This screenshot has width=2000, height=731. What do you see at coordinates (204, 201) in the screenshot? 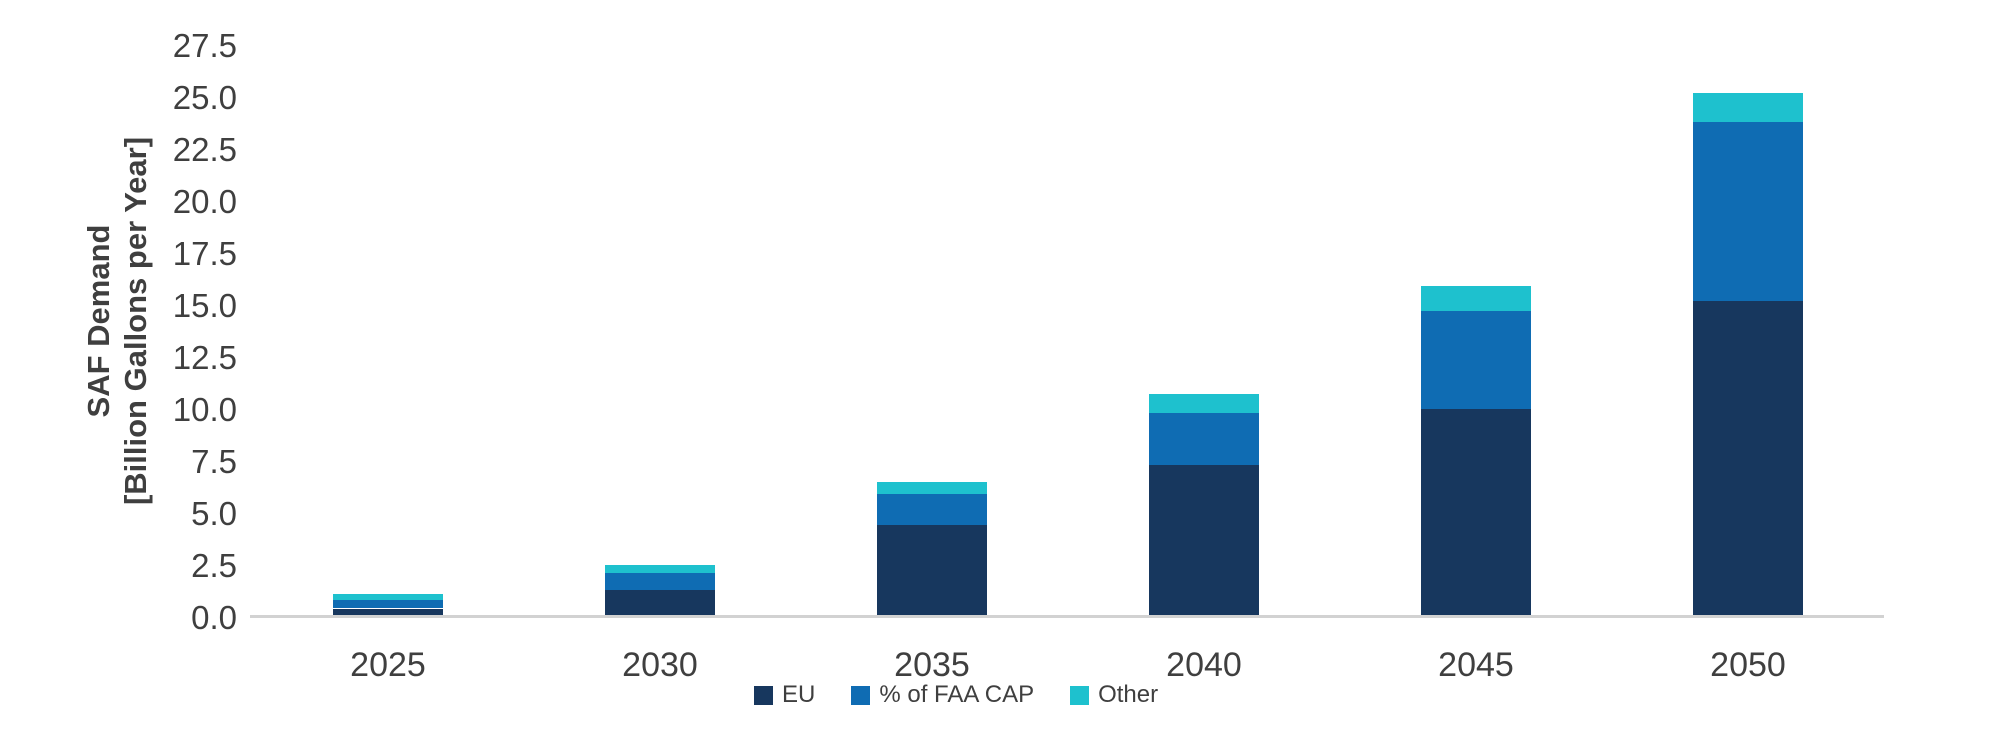
I see `y-tick-label: 20.0` at bounding box center [204, 201].